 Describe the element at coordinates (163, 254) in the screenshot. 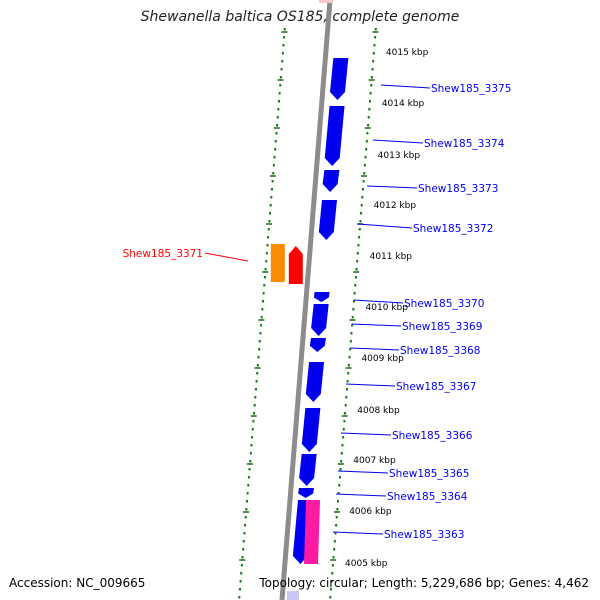

I see `gene-label: Shew185_3371` at that location.